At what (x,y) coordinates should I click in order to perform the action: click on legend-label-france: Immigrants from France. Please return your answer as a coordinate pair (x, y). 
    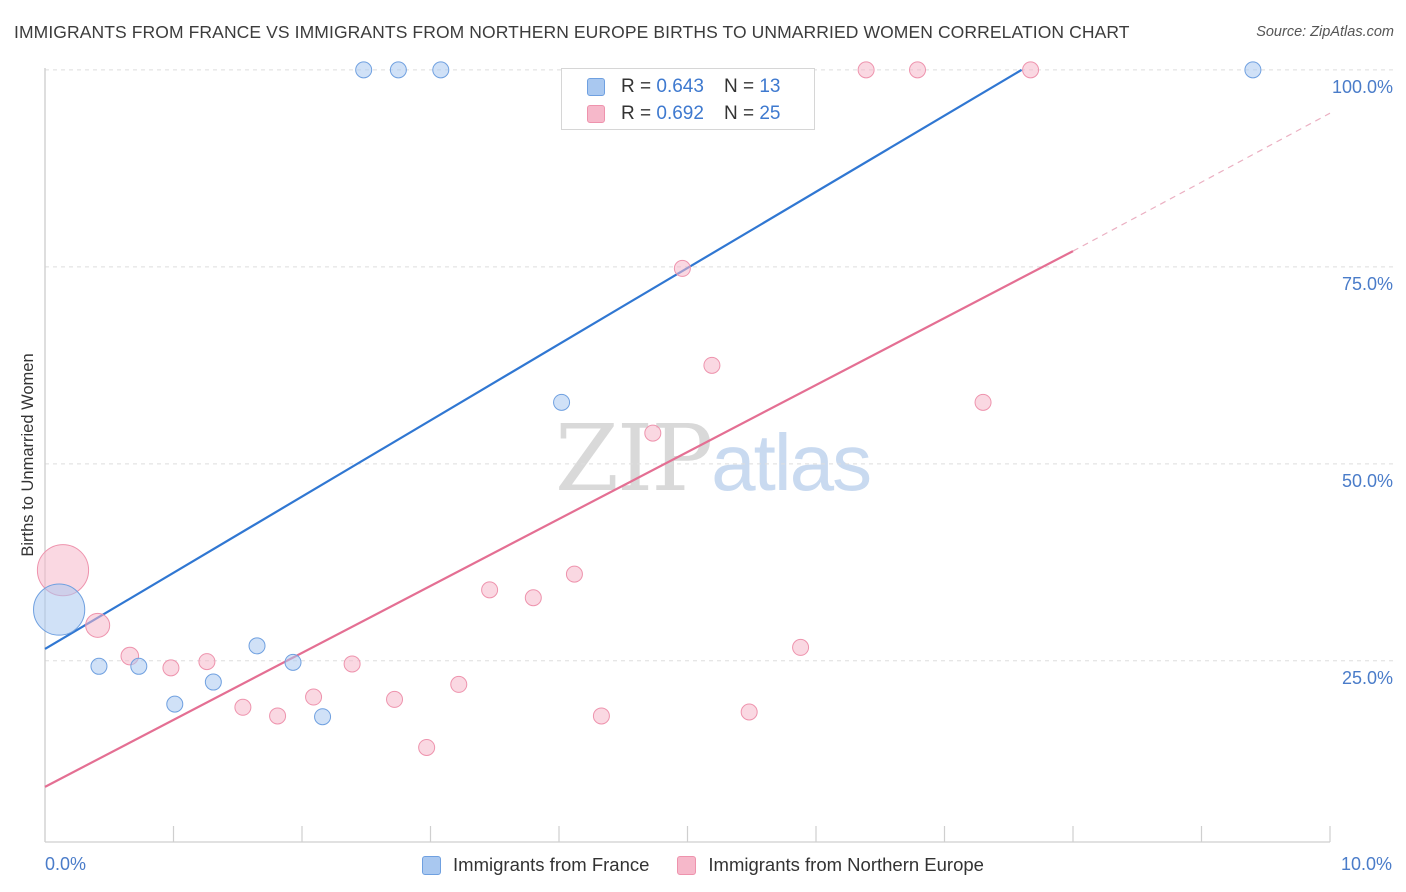
    Looking at the image, I should click on (551, 864).